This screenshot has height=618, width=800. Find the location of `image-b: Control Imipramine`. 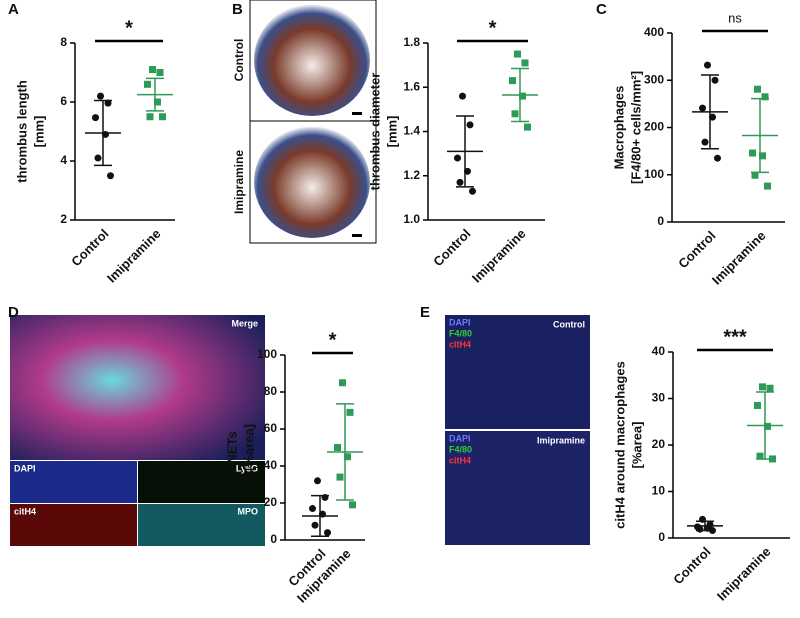

image-b: Control Imipramine is located at coordinates (304, 122).